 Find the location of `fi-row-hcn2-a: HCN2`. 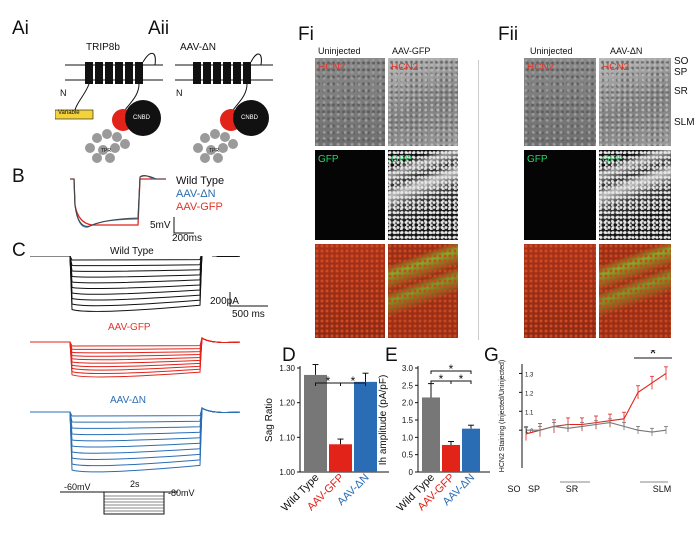

fi-row-hcn2-a: HCN2 is located at coordinates (332, 67).